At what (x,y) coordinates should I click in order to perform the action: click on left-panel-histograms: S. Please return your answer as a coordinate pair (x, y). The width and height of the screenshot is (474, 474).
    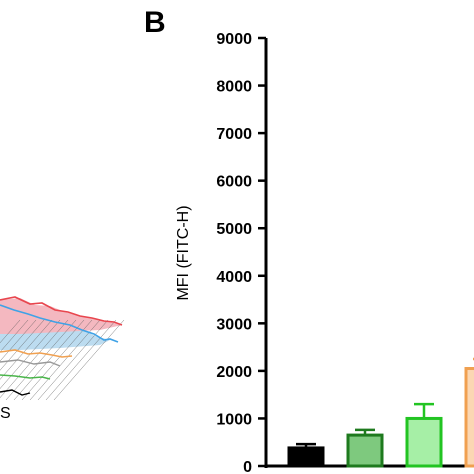
    Looking at the image, I should click on (62, 359).